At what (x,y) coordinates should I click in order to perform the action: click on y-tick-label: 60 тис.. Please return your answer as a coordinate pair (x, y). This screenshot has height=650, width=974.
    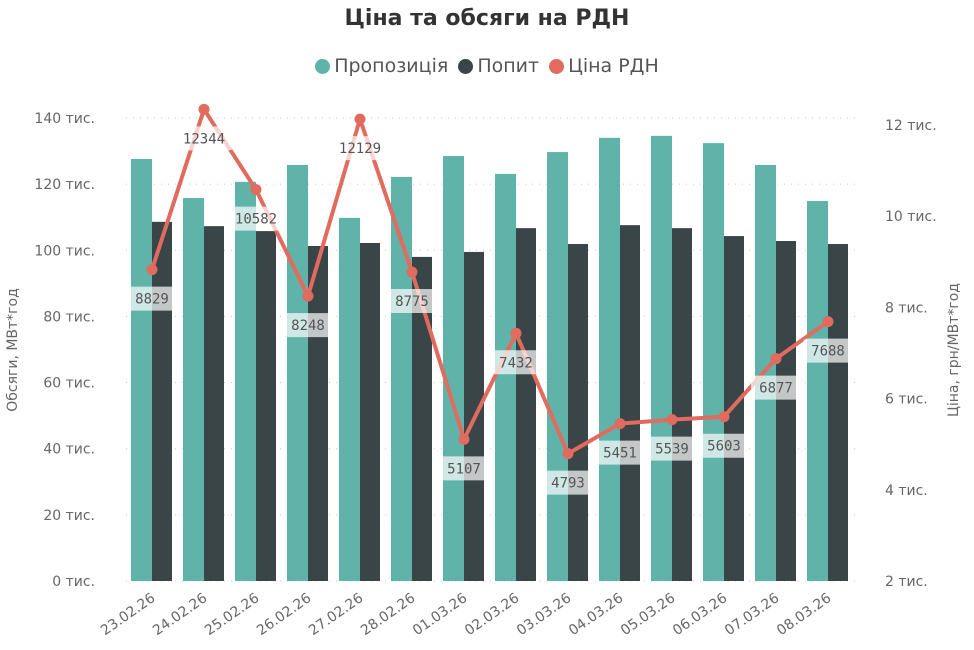
    Looking at the image, I should click on (69, 384).